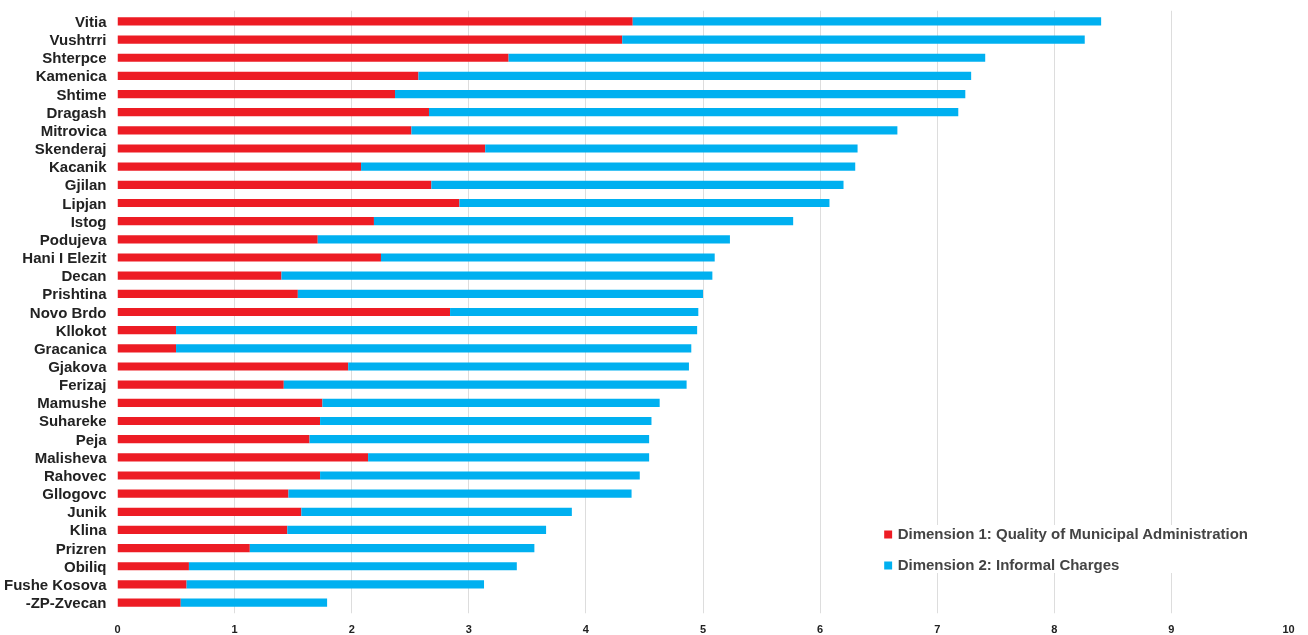 This screenshot has width=1308, height=635. What do you see at coordinates (78, 167) in the screenshot?
I see `y-tick-label: Kacanik` at bounding box center [78, 167].